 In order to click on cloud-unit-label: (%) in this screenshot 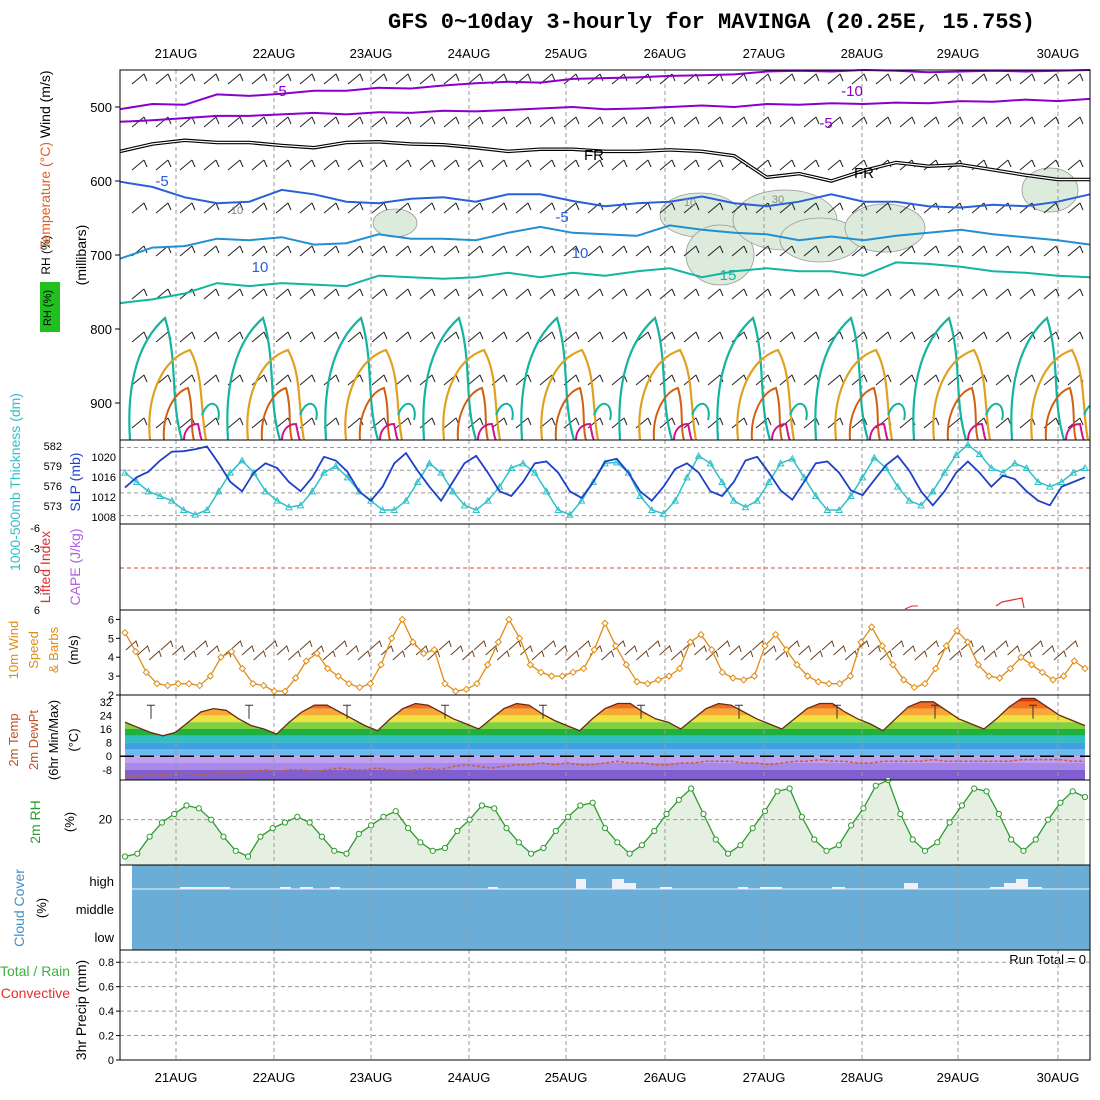, I will do `click(41, 908)`.